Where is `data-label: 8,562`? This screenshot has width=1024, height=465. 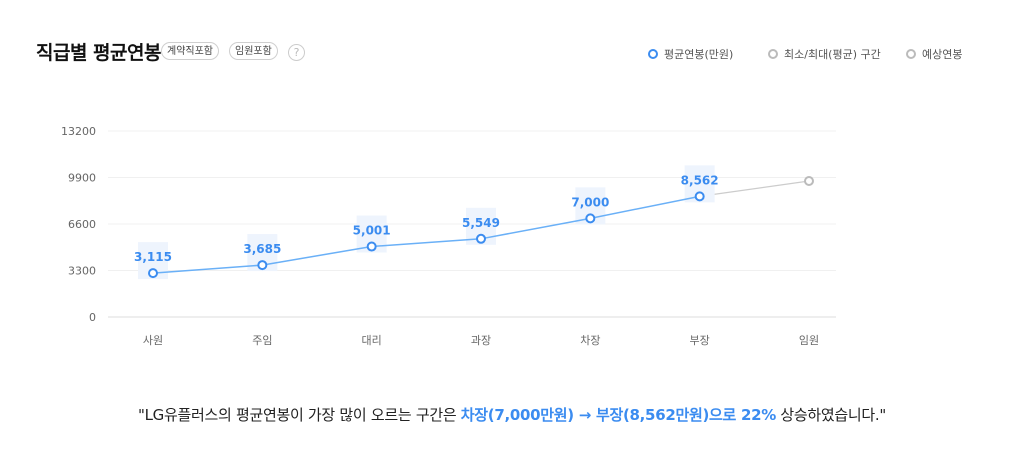 data-label: 8,562 is located at coordinates (700, 180).